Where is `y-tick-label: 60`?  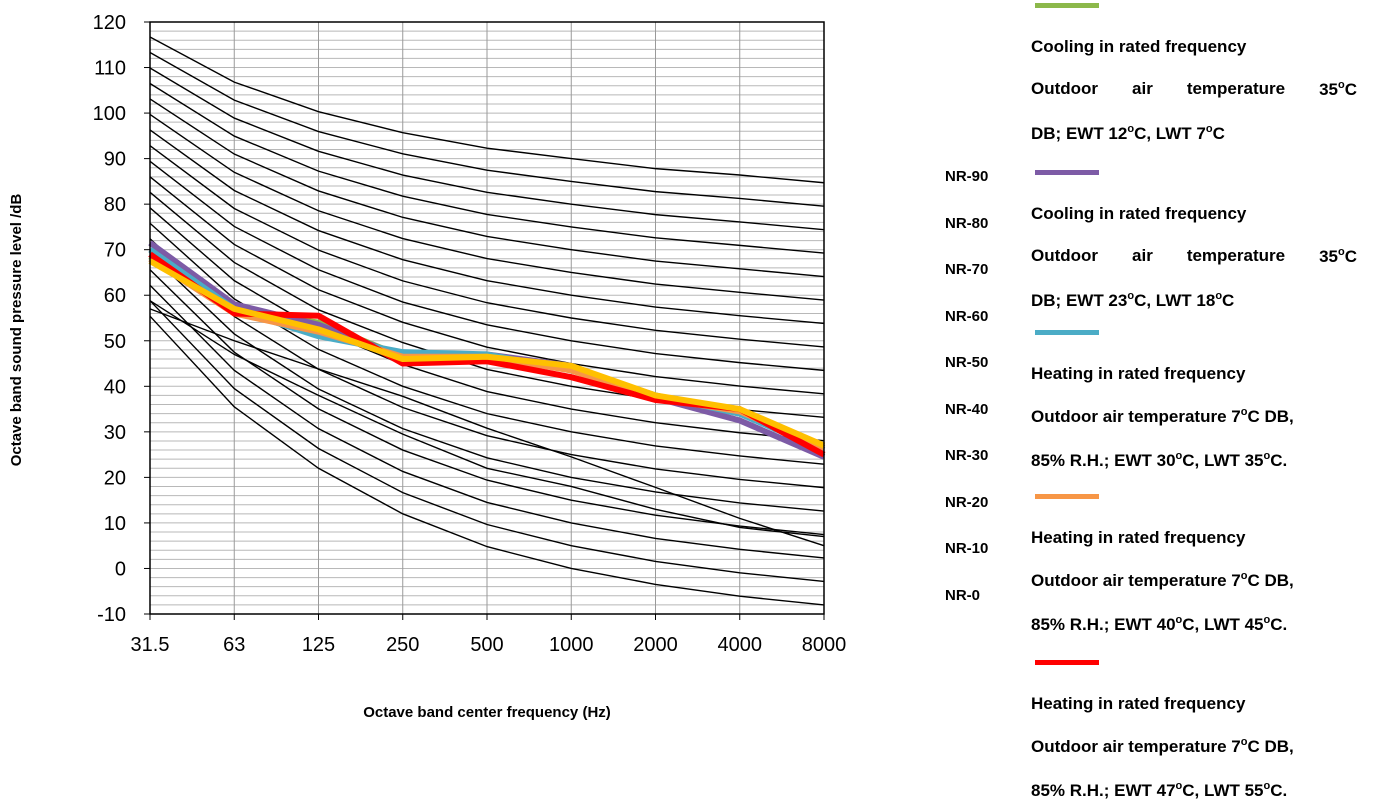
y-tick-label: 60 is located at coordinates (115, 296).